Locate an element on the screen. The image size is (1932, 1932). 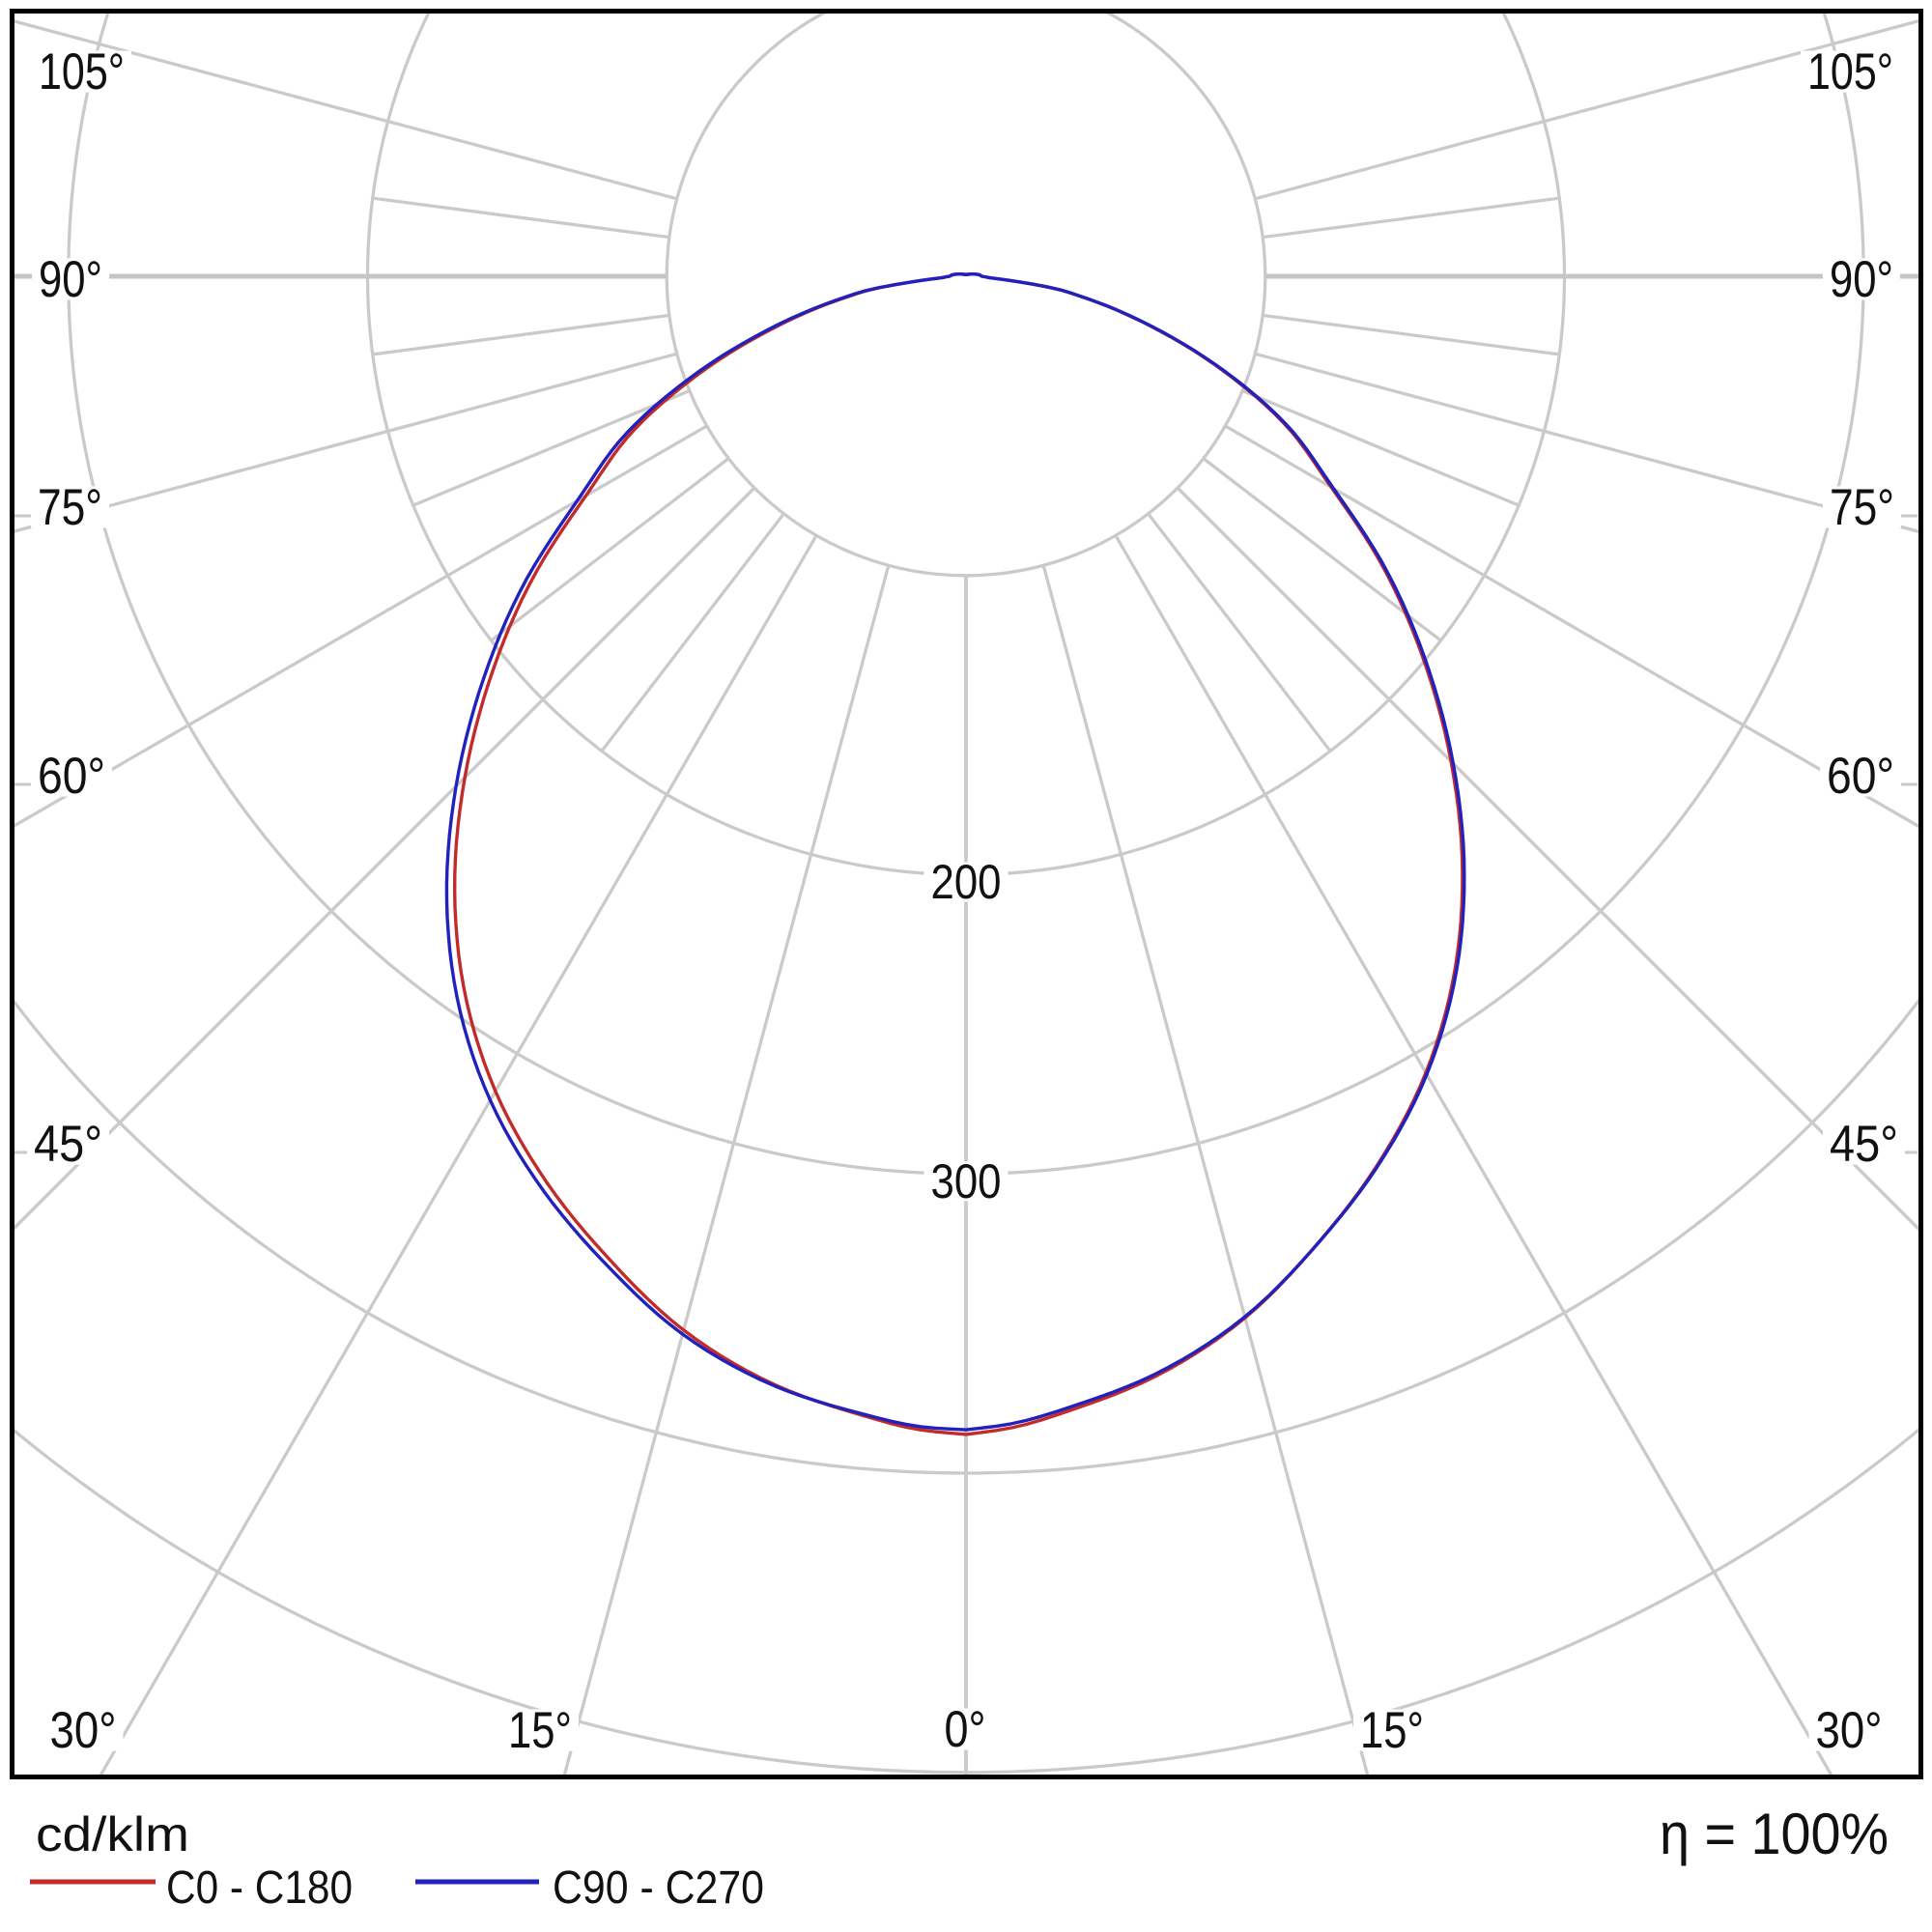
svg-text: 300 is located at coordinates (966, 1181).